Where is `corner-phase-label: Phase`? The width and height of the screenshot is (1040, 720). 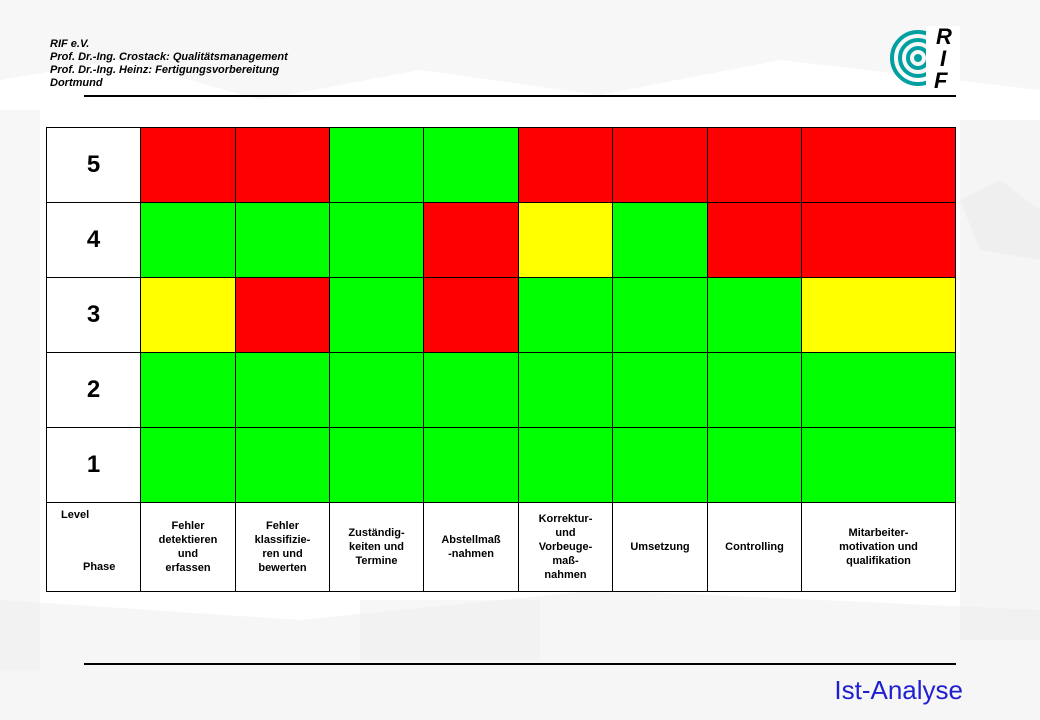 corner-phase-label: Phase is located at coordinates (99, 567).